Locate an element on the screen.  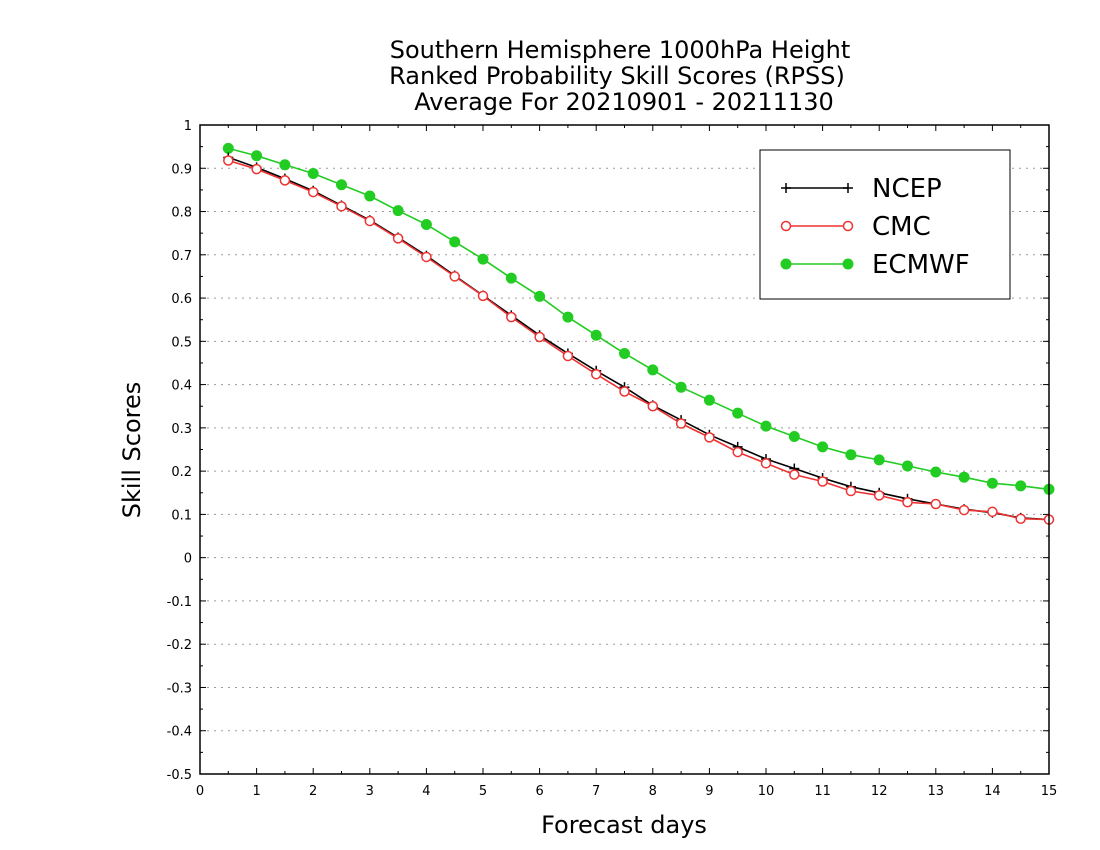
legend: NCEP CMC ECMWF is located at coordinates (885, 224).